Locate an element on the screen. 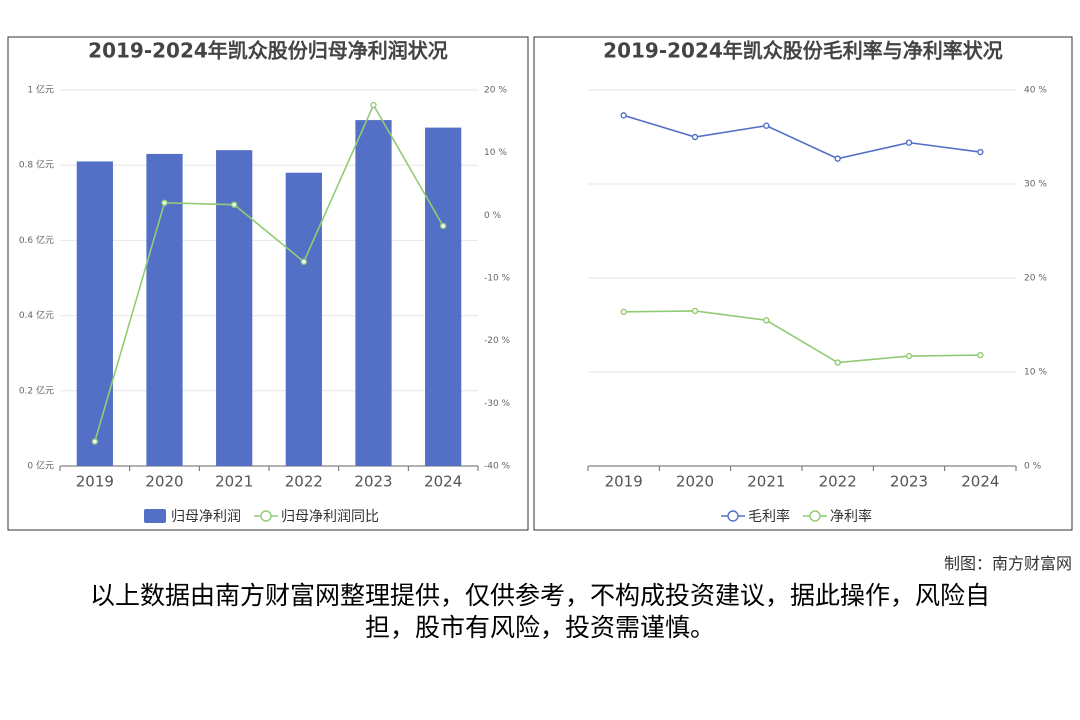 The image size is (1080, 720). y-tick-label: 10 % is located at coordinates (1035, 373).